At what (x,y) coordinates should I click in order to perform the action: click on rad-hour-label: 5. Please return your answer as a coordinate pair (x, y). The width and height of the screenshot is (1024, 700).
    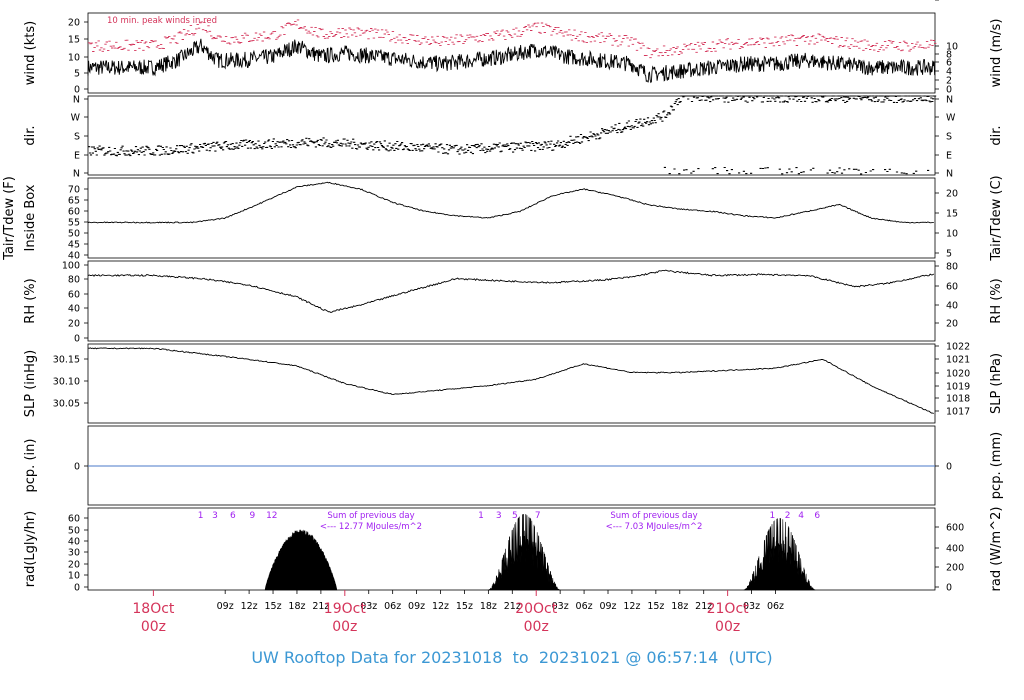
    Looking at the image, I should click on (515, 516).